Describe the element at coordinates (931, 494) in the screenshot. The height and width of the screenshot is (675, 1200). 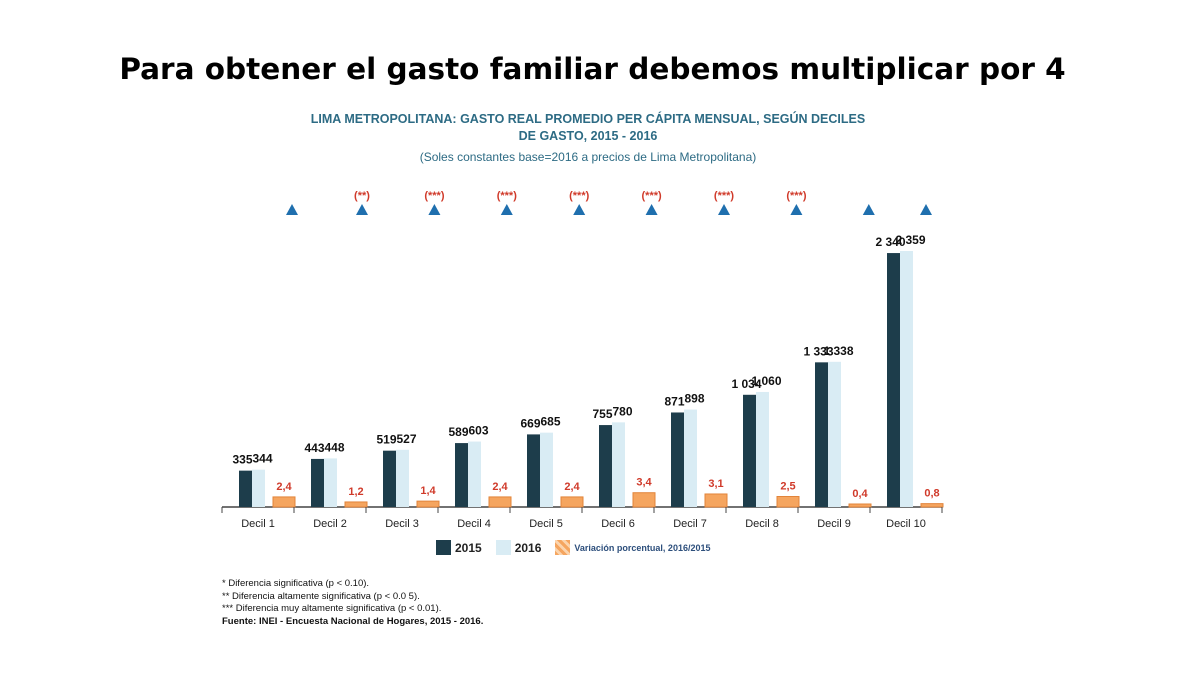
I see `label-variation-decil-10: 0,8` at that location.